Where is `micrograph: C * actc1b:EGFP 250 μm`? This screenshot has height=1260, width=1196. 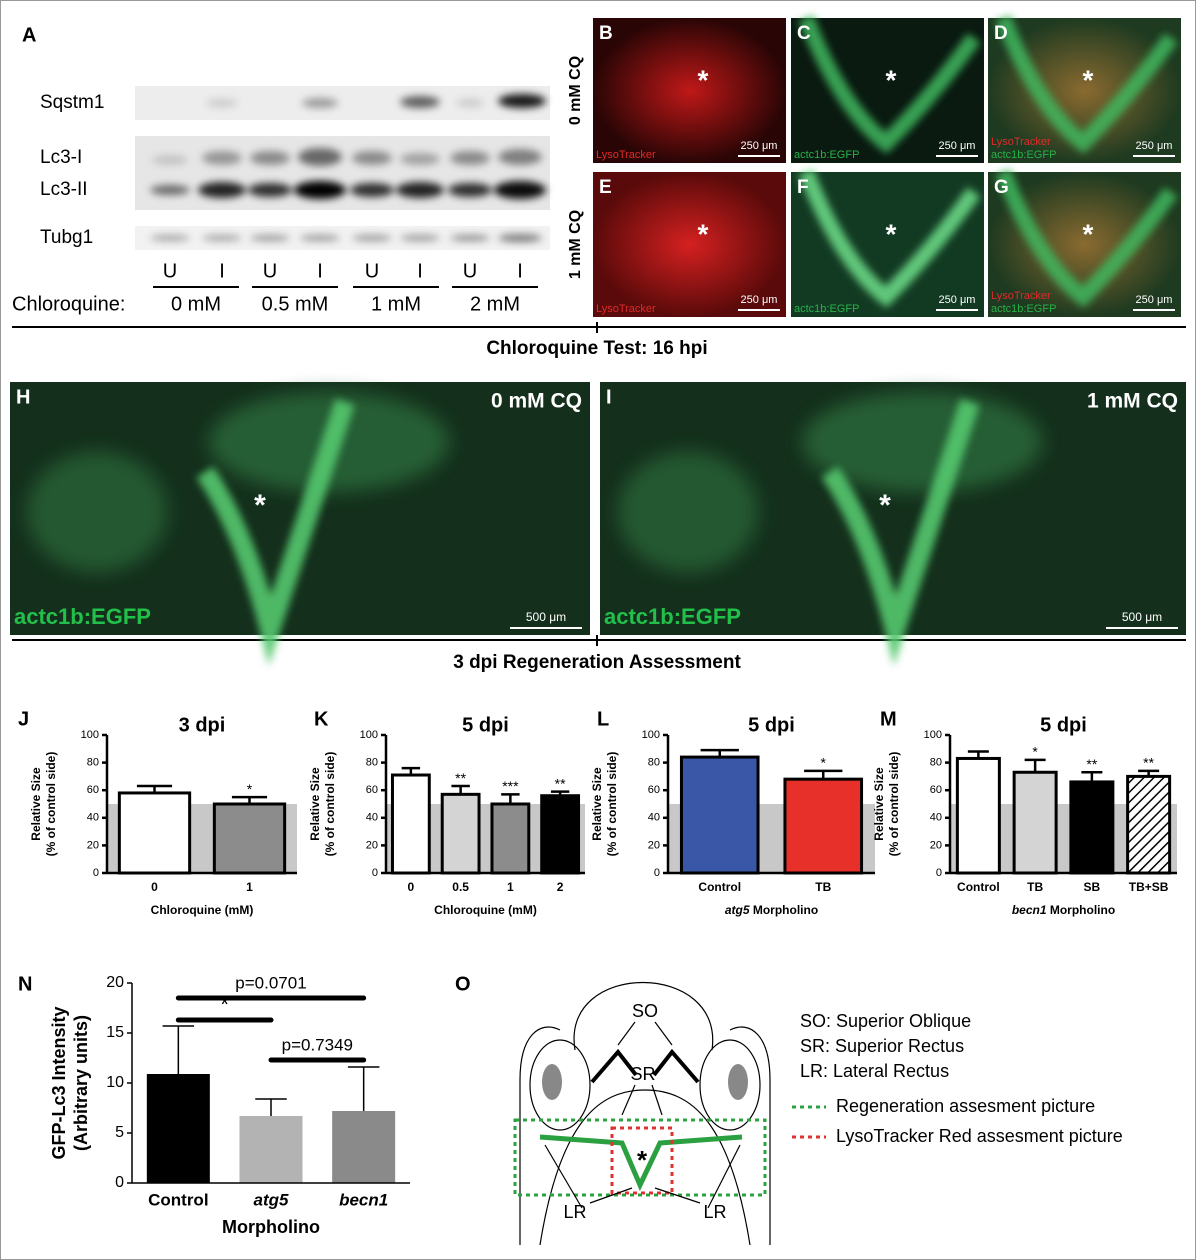
micrograph: C * actc1b:EGFP 250 μm is located at coordinates (887, 89).